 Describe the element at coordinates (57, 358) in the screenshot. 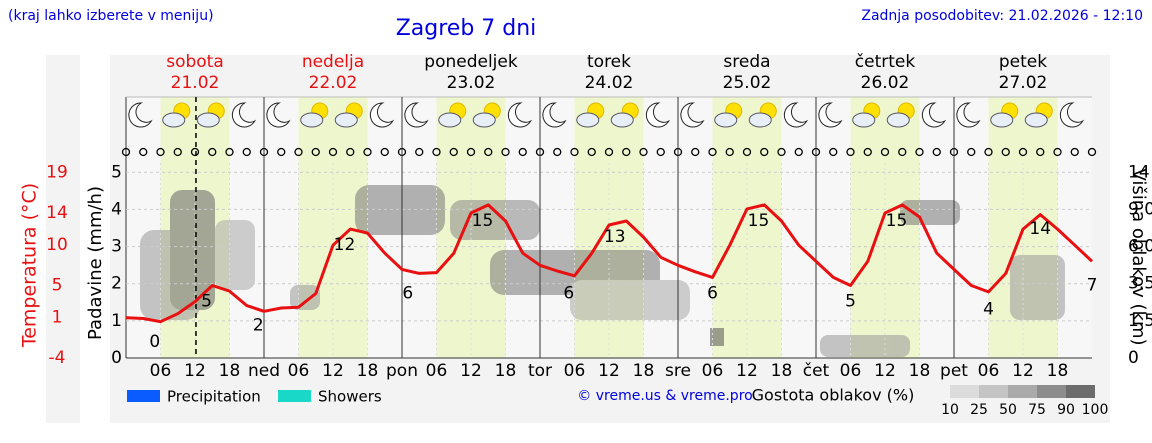

I see `y2-tick-label: -4` at that location.